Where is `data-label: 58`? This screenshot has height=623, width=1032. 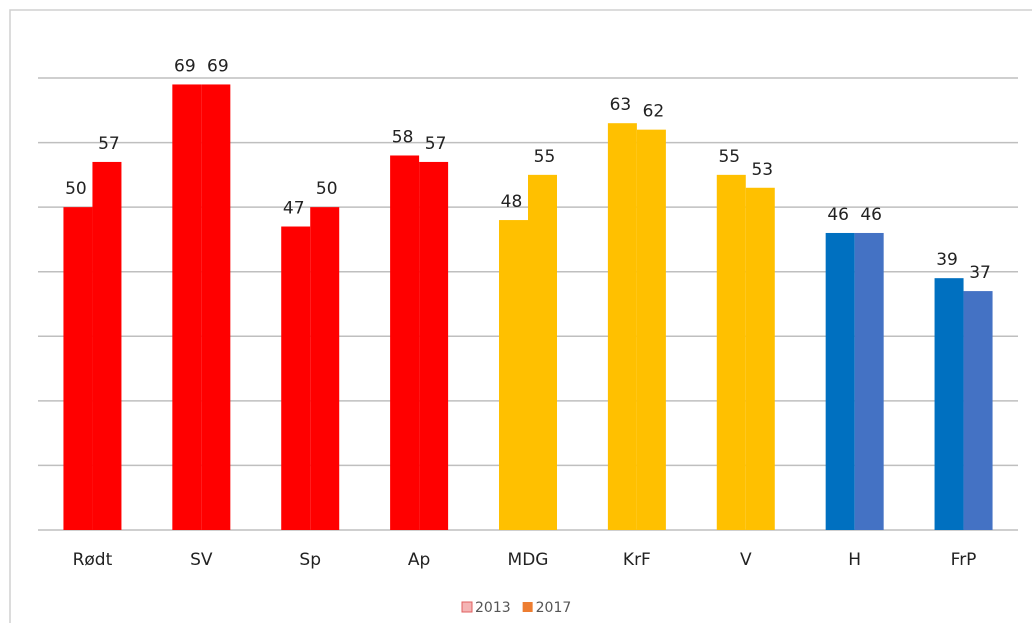
data-label: 58 is located at coordinates (403, 137).